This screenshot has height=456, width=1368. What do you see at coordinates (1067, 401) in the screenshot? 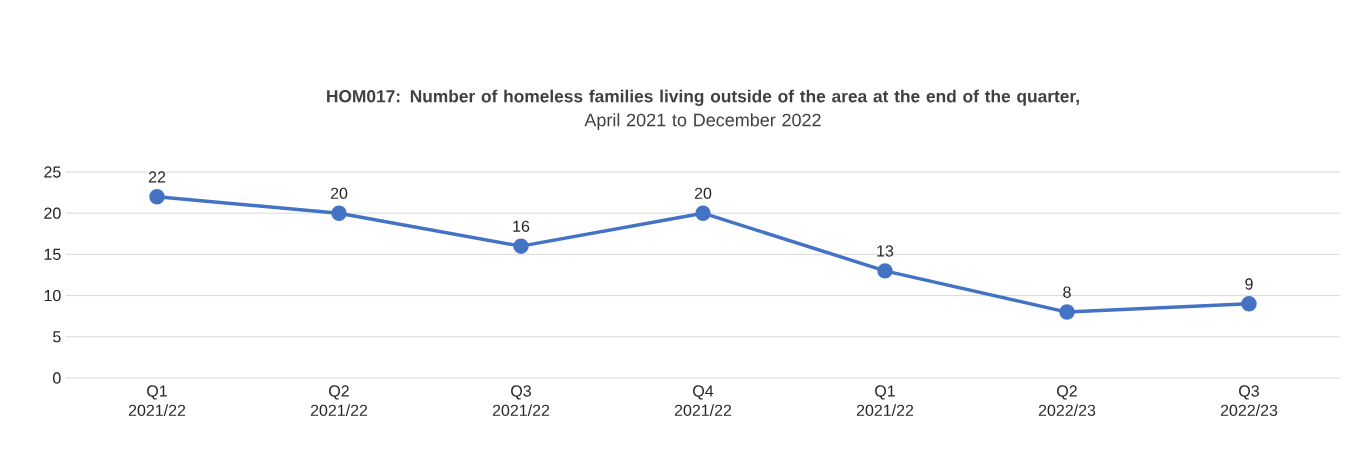
I see `x-tick-label: Q2 2022/23` at bounding box center [1067, 401].